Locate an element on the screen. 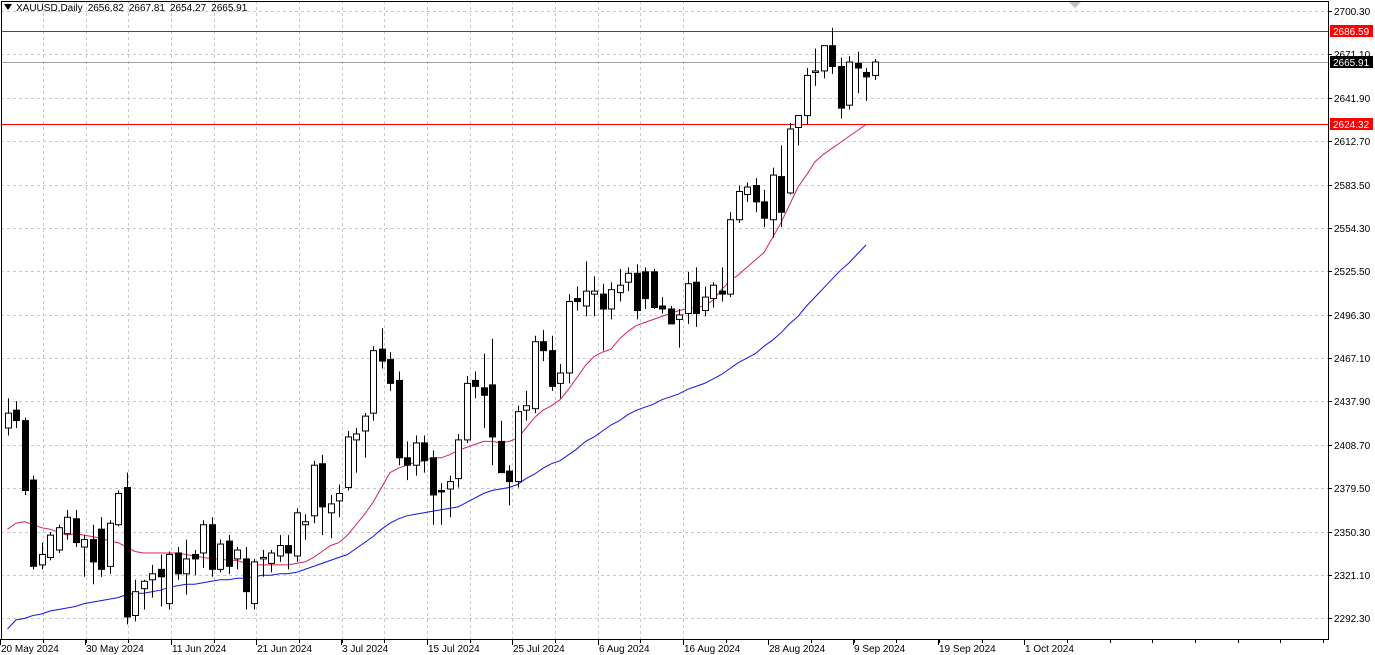 The width and height of the screenshot is (1375, 655). price-tag-label: 2665.91 is located at coordinates (1351, 63).